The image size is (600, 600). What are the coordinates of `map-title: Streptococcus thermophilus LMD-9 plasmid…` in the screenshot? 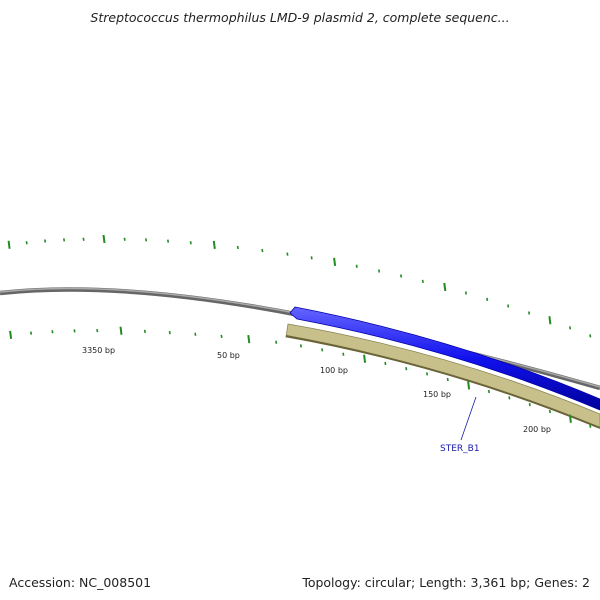 It's located at (300, 17).